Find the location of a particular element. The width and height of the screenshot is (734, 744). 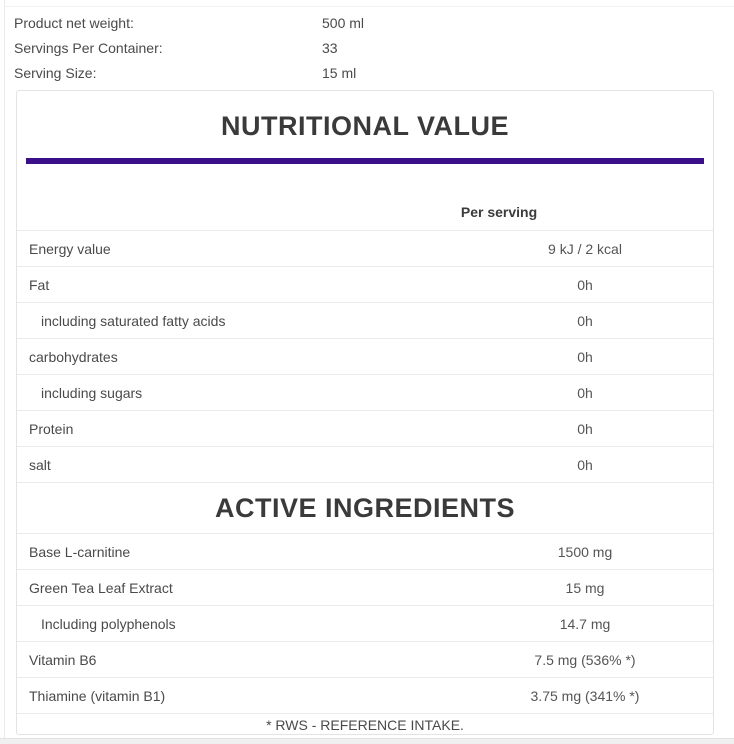

table-row-vitamin-b6: Vitamin B6 7.5 mg (536% *) is located at coordinates (365, 660).